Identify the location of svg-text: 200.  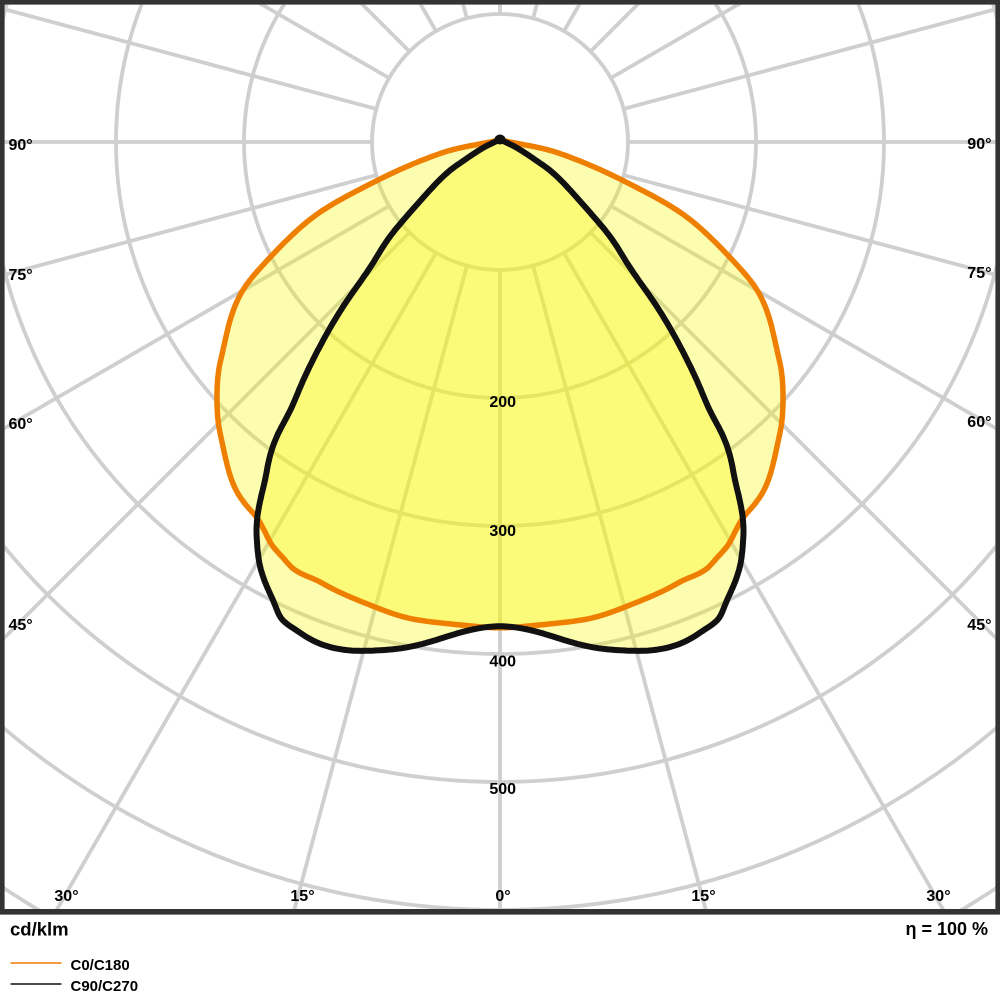
(502, 402).